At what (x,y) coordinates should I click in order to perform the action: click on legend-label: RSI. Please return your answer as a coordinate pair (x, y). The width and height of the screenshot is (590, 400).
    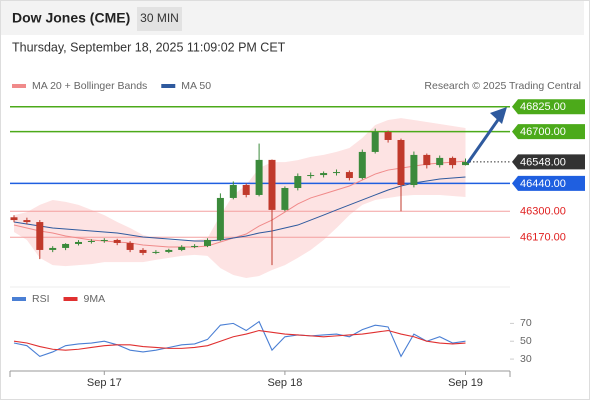
    Looking at the image, I should click on (41, 299).